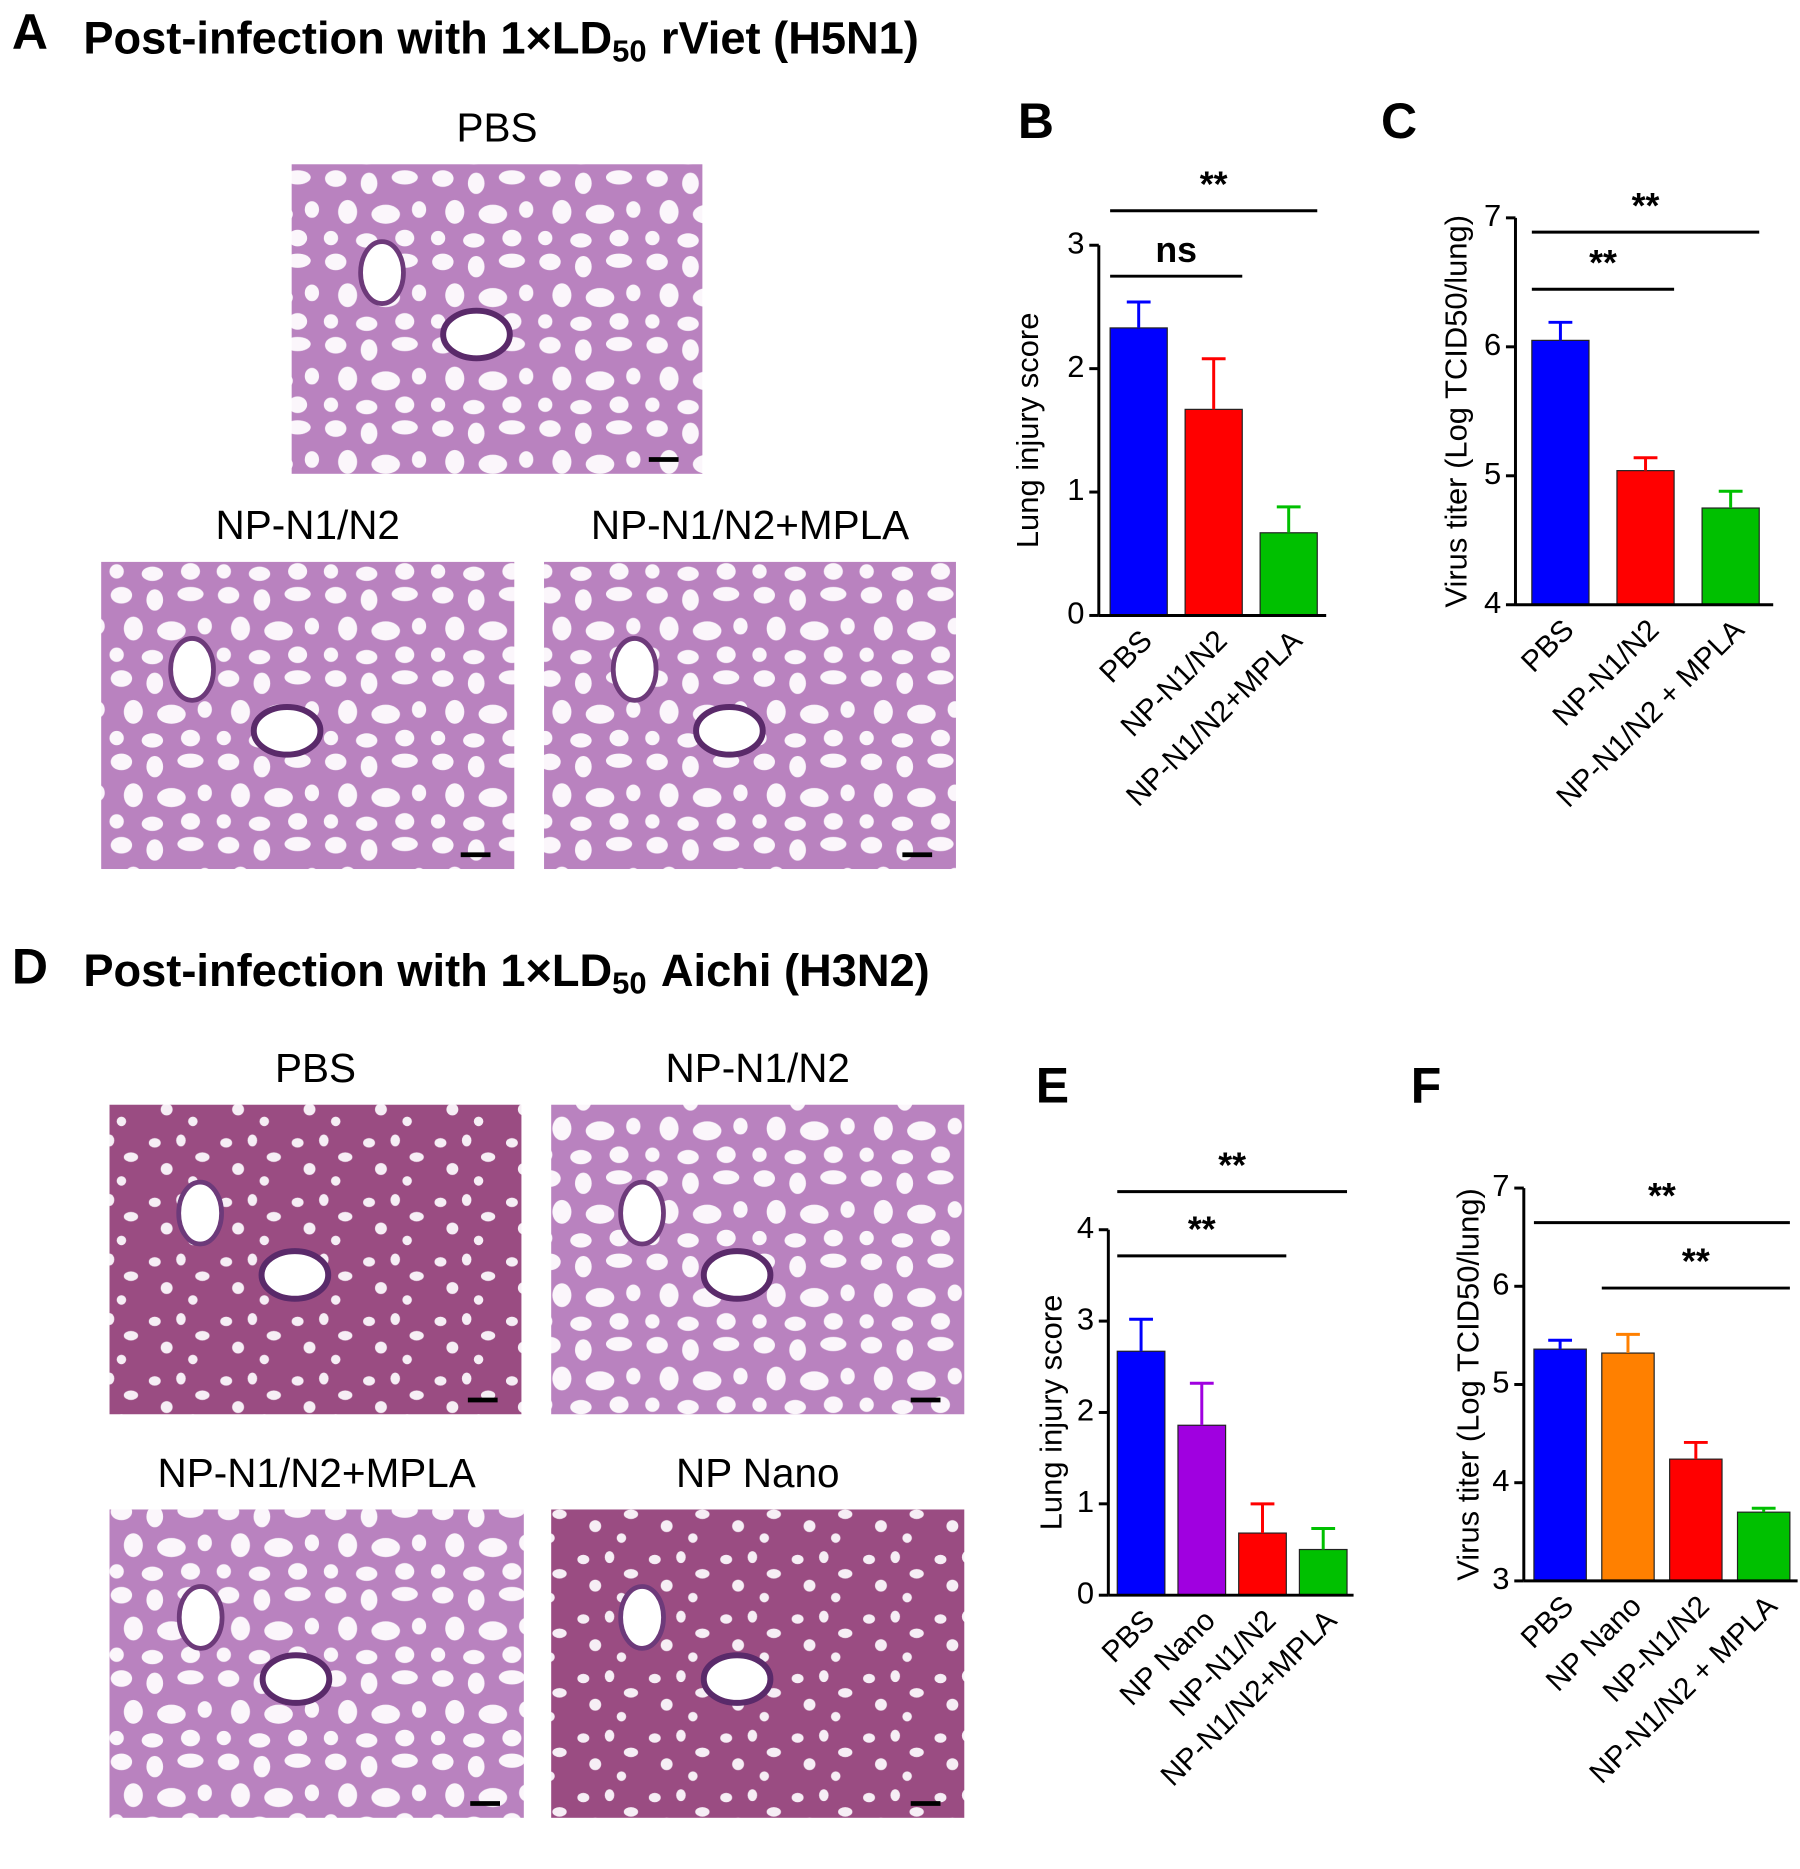  Describe the element at coordinates (1036, 121) in the screenshot. I see `panel-letter: B` at that location.